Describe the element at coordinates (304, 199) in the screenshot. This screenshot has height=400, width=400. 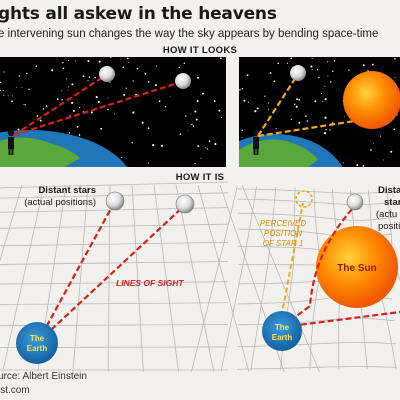
I see `perceived-star-position` at that location.